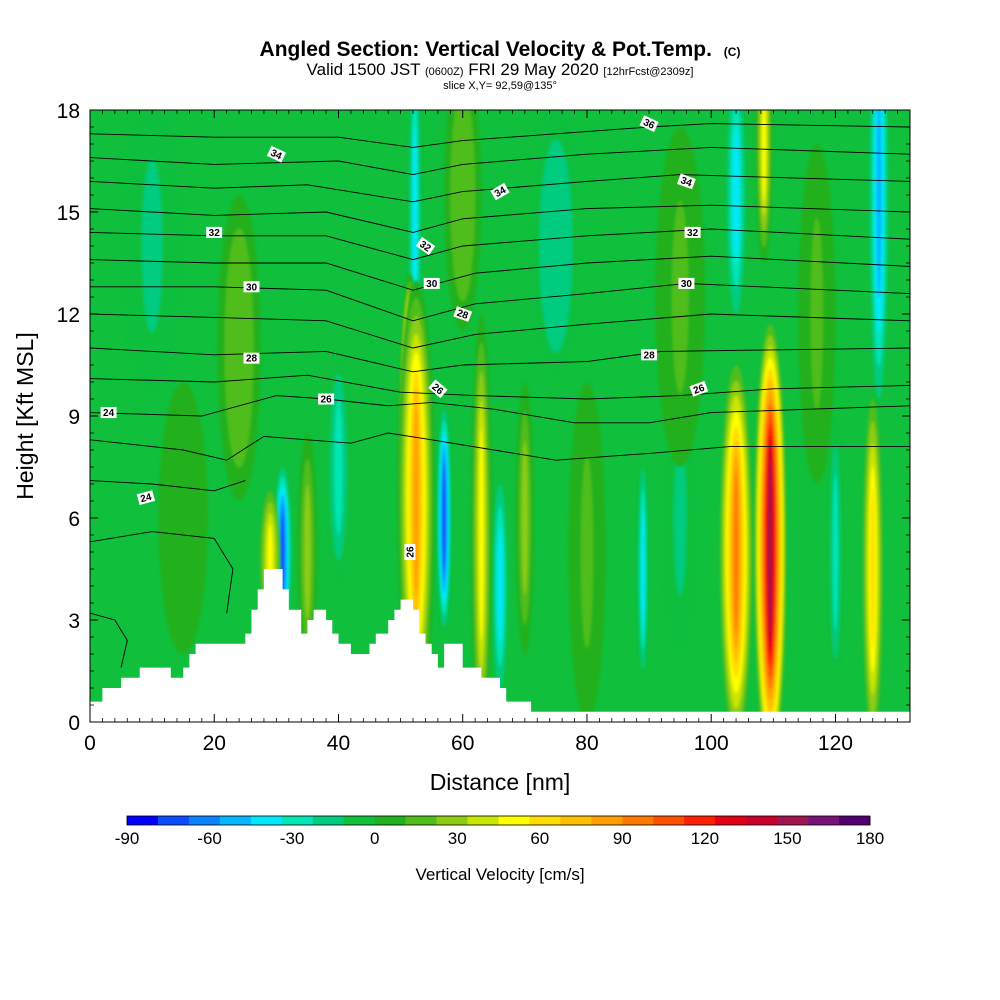  I want to click on x-tick-label: 100, so click(711, 743).